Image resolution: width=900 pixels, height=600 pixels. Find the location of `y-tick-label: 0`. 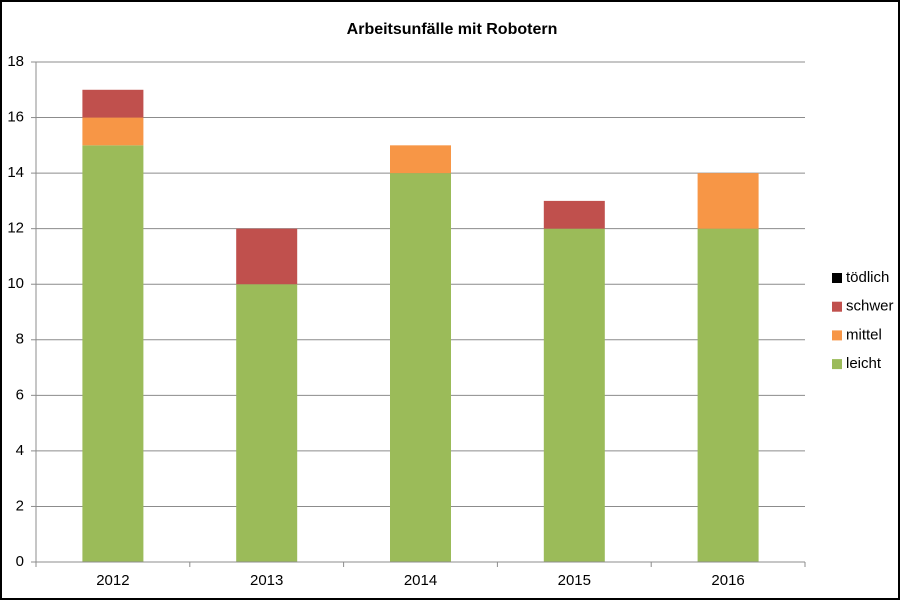

y-tick-label: 0 is located at coordinates (20, 561).